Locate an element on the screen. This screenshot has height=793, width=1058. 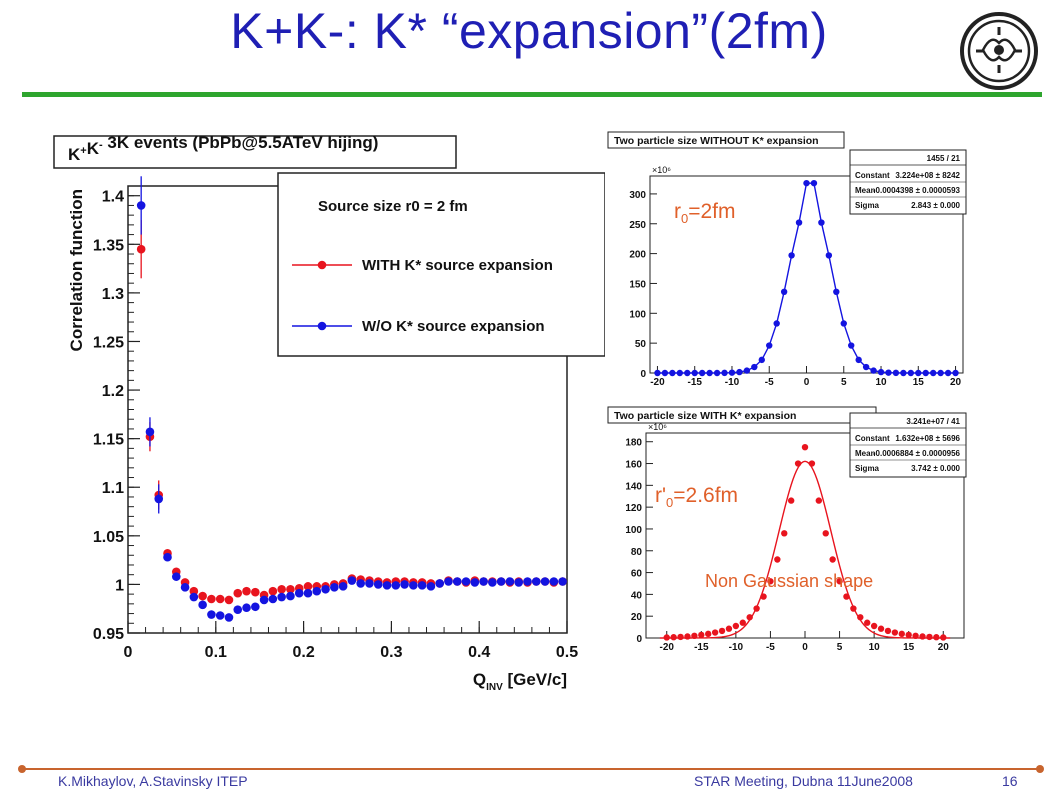
stats-key: Constant is located at coordinates (872, 175).